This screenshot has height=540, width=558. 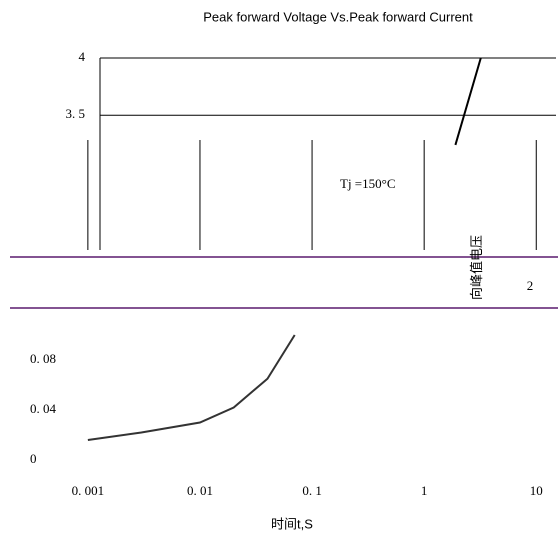 What do you see at coordinates (292, 523) in the screenshot?
I see `x-axis-label: 时间t,S` at bounding box center [292, 523].